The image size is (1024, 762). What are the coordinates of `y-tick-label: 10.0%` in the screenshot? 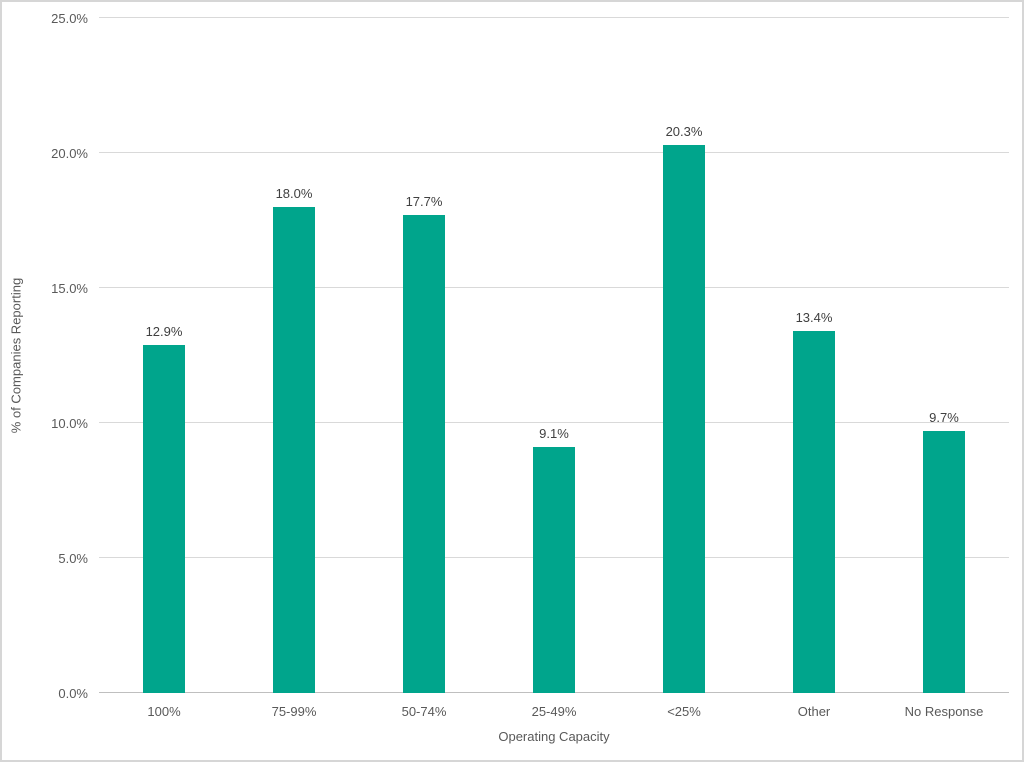 It's located at (69, 423).